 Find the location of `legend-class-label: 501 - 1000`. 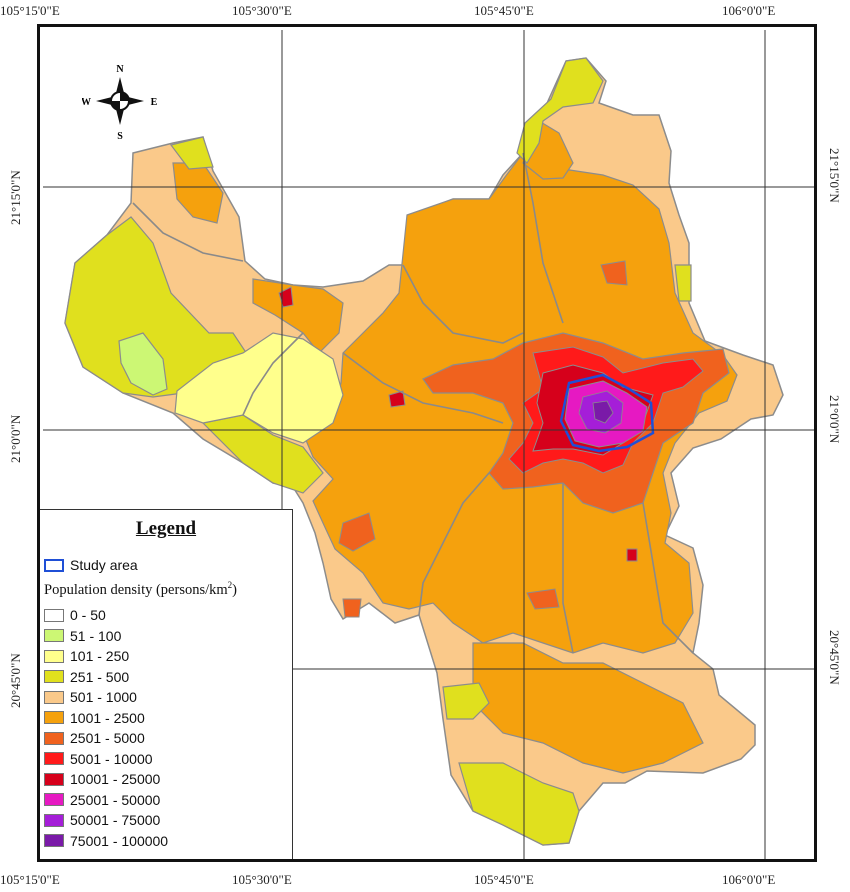

legend-class-label: 501 - 1000 is located at coordinates (103, 697).